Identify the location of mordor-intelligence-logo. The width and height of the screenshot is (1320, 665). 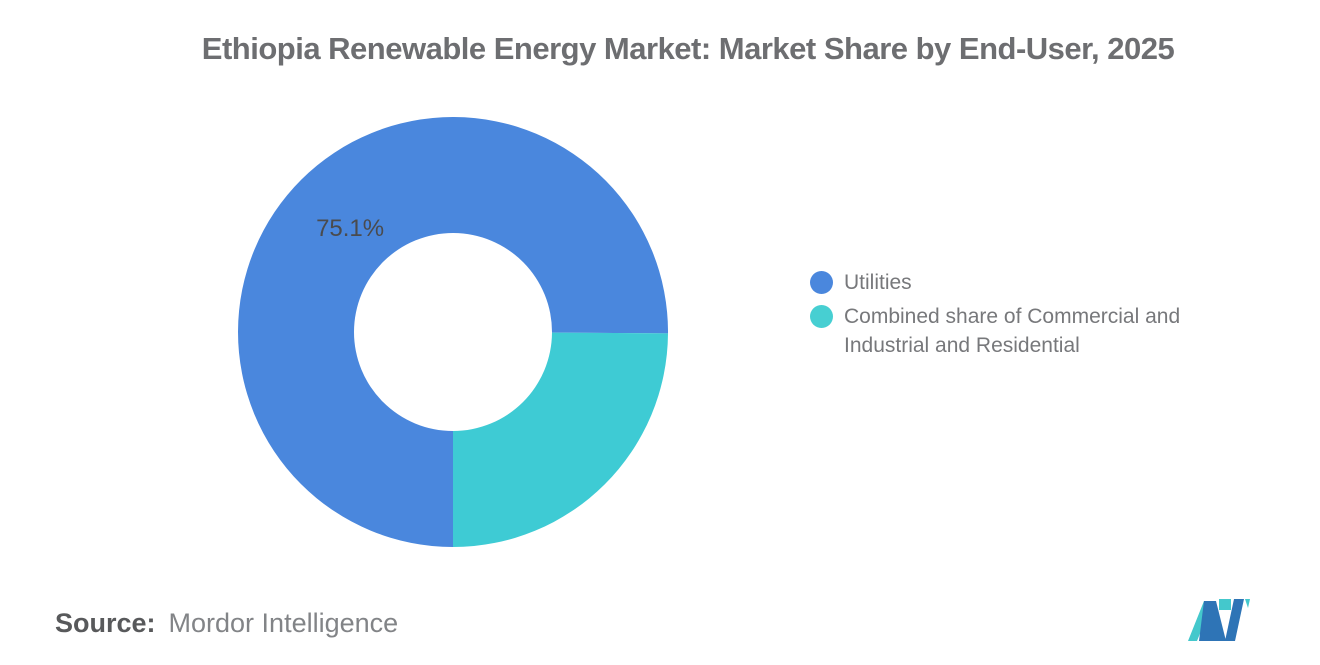
(1219, 620).